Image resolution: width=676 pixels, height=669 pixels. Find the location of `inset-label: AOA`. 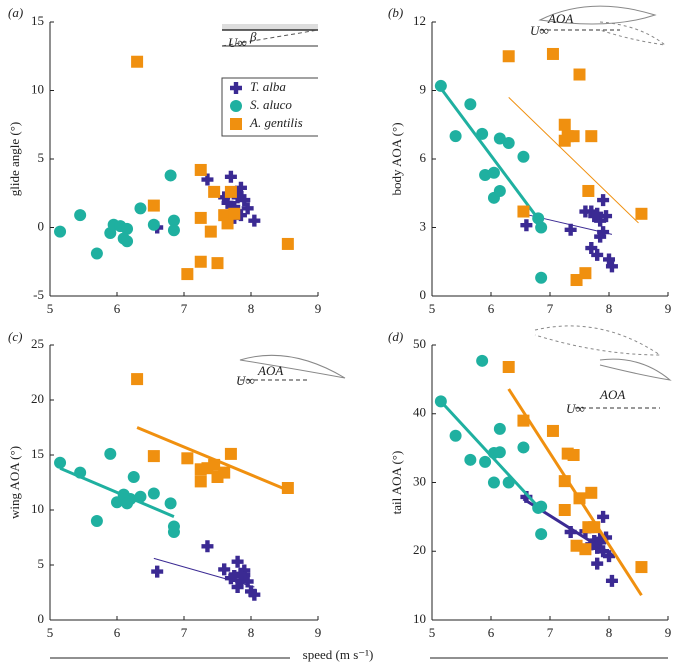

inset-label: AOA is located at coordinates (612, 394).